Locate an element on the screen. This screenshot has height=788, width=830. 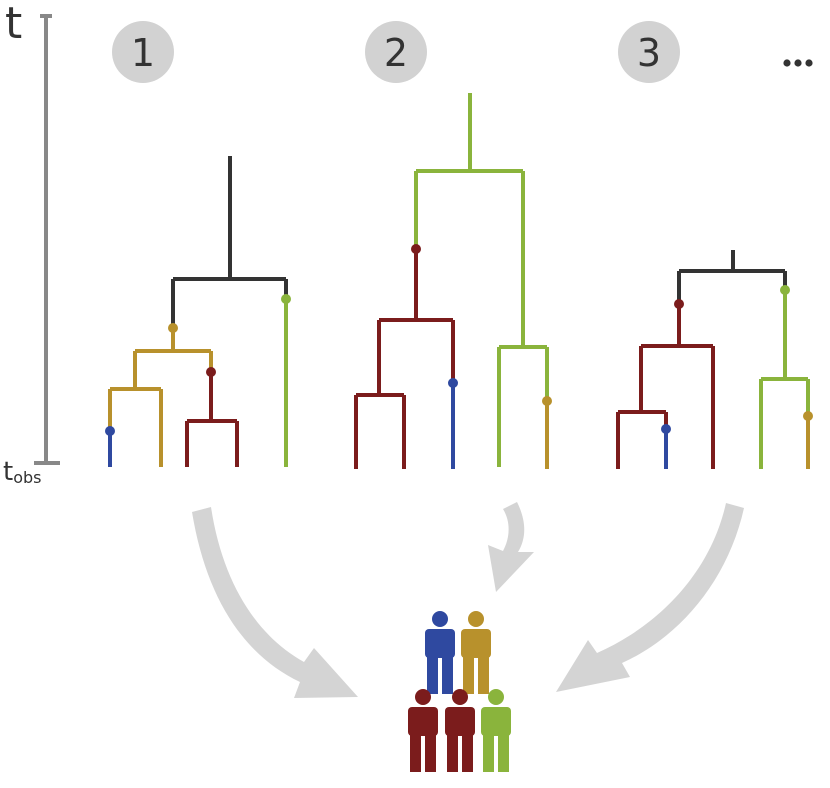
observation-time-label: tobs is located at coordinates (22, 472).